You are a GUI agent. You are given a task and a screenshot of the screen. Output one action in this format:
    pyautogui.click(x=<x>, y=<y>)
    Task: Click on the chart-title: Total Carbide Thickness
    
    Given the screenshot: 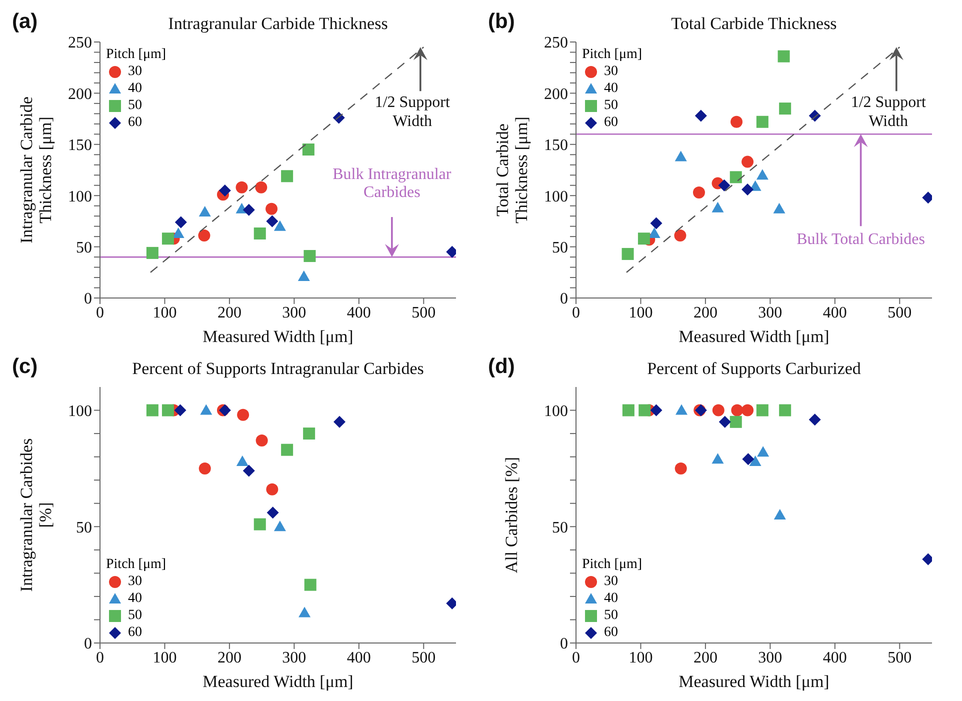 What is the action you would take?
    pyautogui.click(x=754, y=24)
    